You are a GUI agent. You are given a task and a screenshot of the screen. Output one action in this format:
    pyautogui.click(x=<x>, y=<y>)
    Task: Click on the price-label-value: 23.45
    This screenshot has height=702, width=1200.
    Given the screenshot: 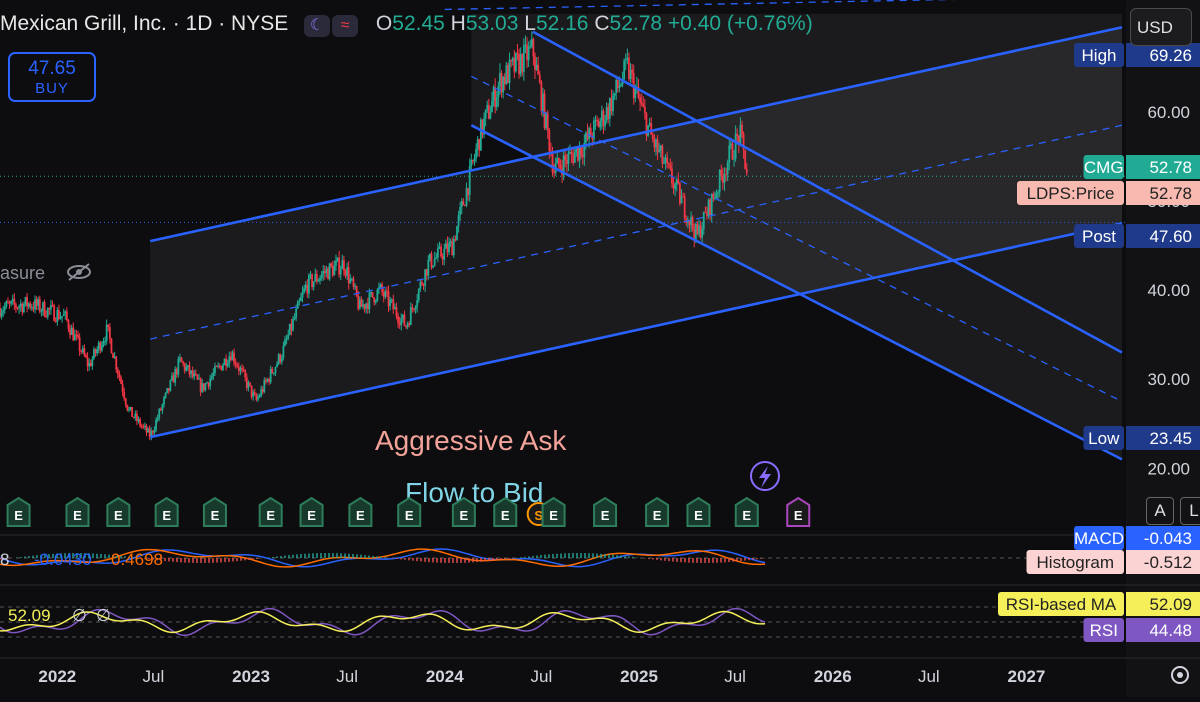 What is the action you would take?
    pyautogui.click(x=1170, y=438)
    